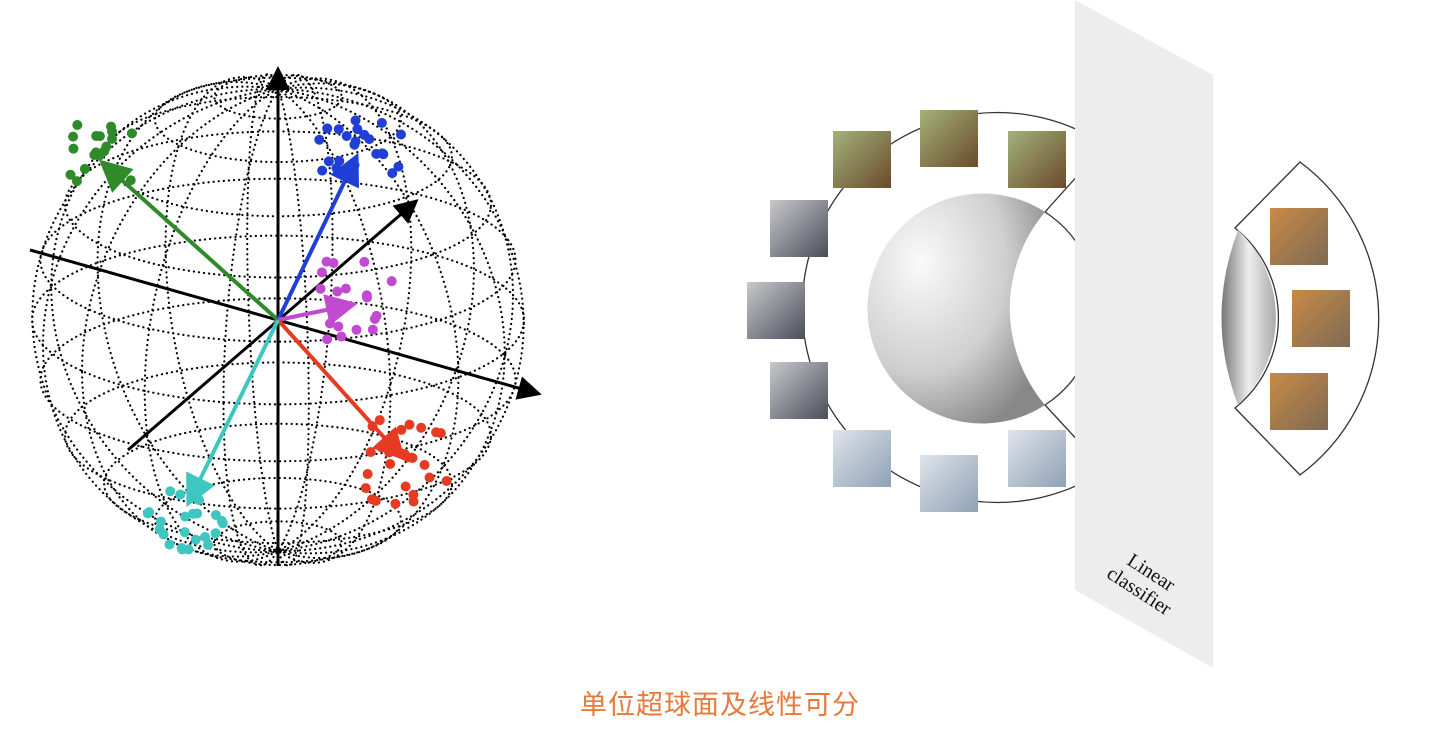  Describe the element at coordinates (1248, 317) in the screenshot. I see `separated-hemisphere` at that location.